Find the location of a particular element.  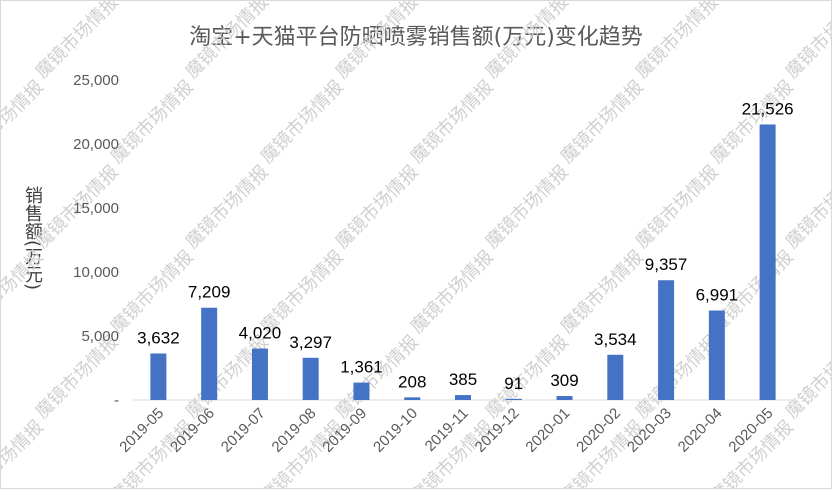

data-label: 6,991 is located at coordinates (717, 295).